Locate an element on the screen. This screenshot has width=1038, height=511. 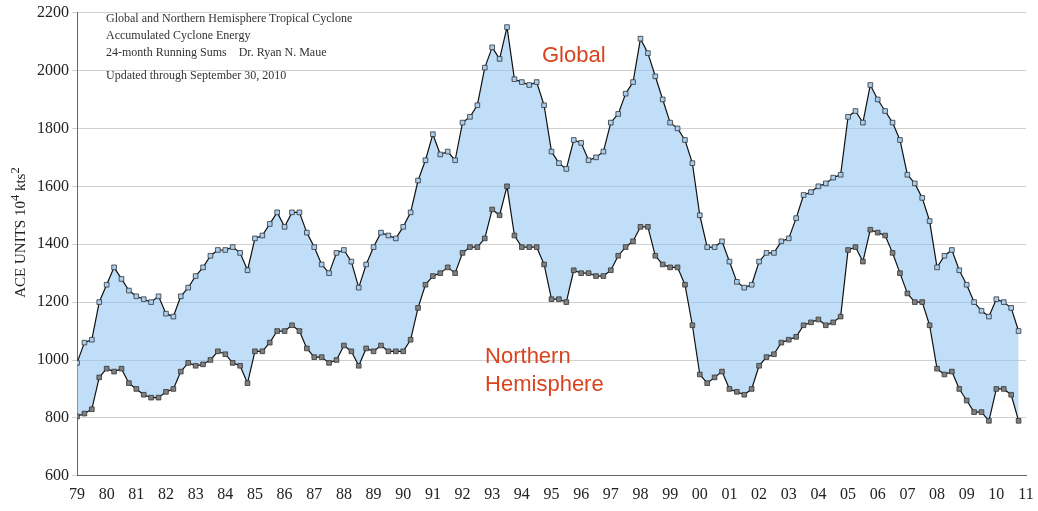
x-tick-label: 94 is located at coordinates (521, 493).